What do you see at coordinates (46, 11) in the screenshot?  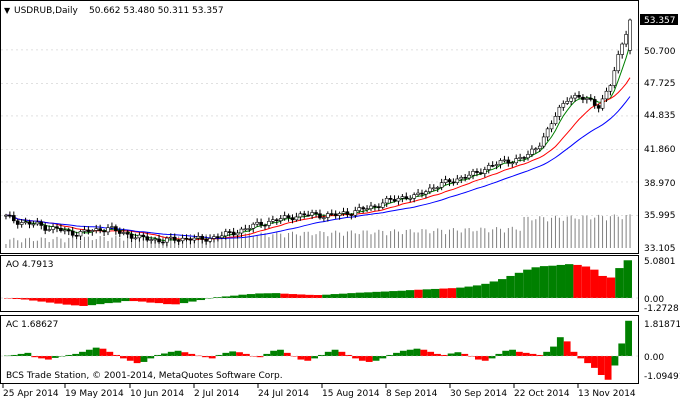 I see `symbol-label: USDRUB,Daily` at bounding box center [46, 11].